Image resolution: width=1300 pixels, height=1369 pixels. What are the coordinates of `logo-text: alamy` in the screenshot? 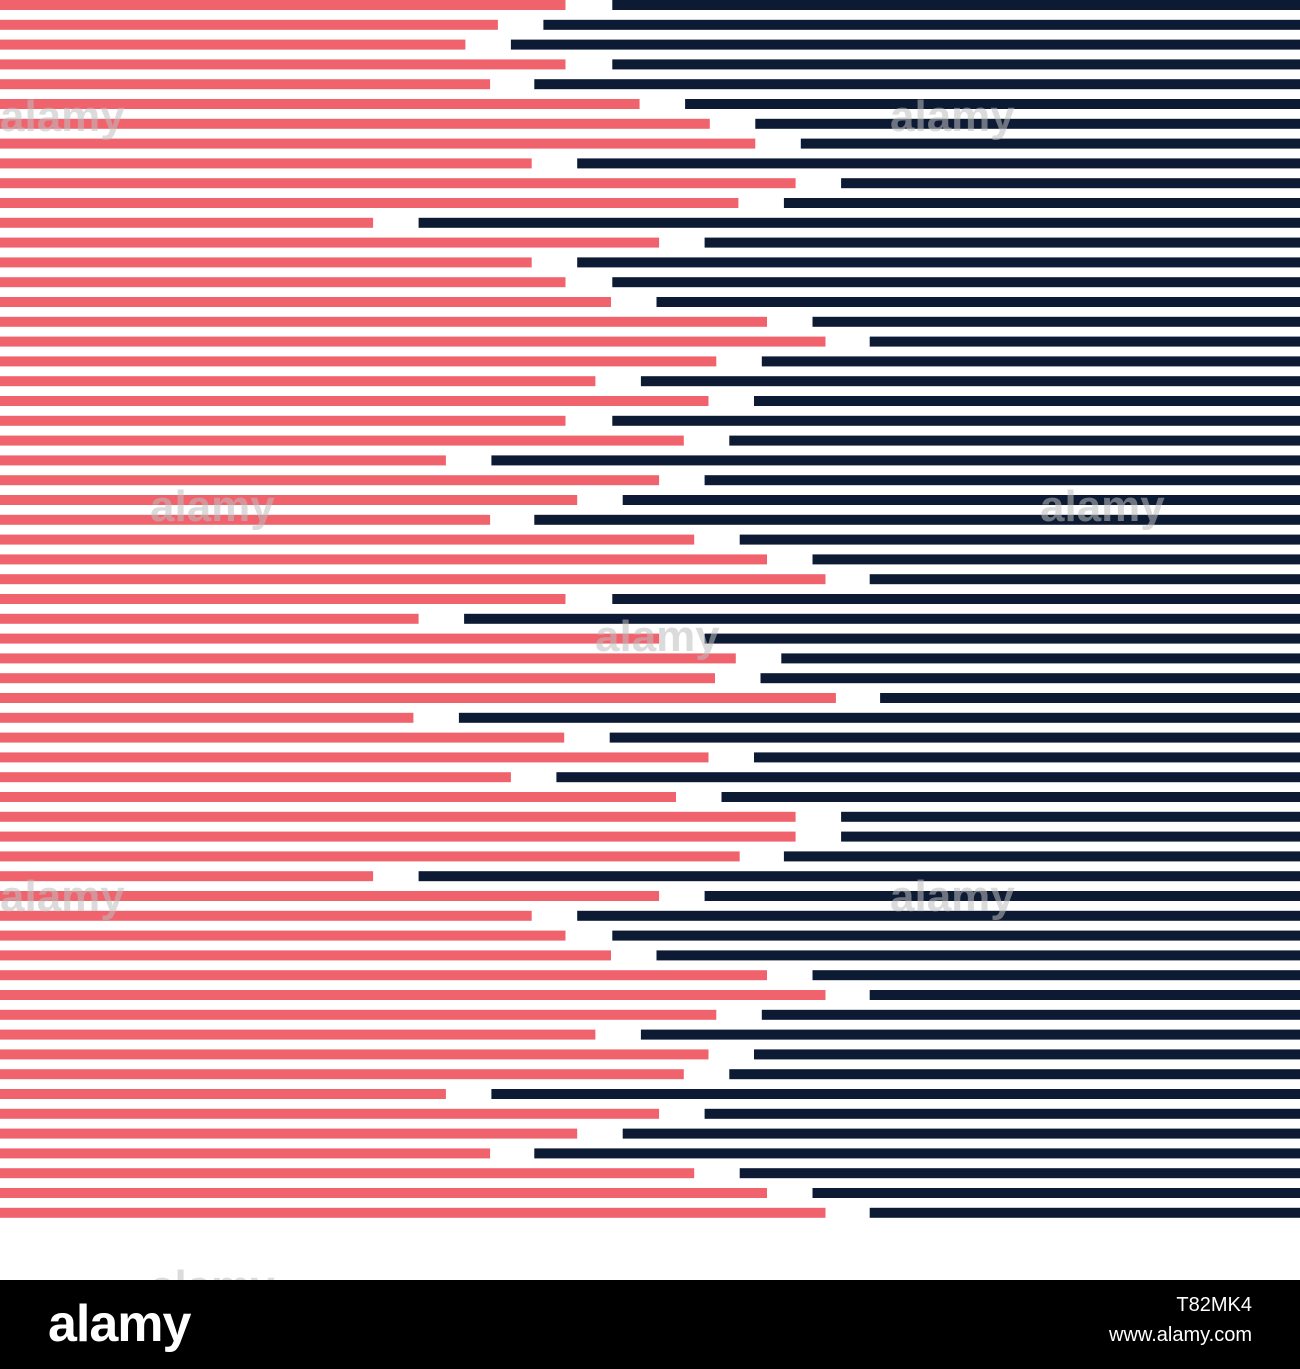 It's located at (119, 1324).